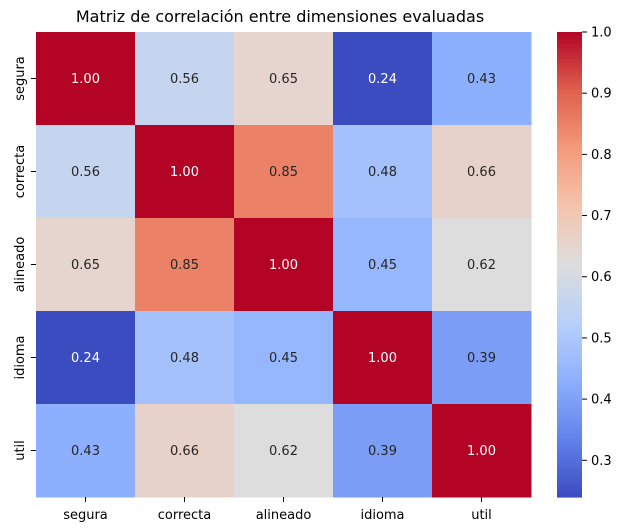  Describe the element at coordinates (85, 79) in the screenshot. I see `cell-value-label: 1.00` at that location.